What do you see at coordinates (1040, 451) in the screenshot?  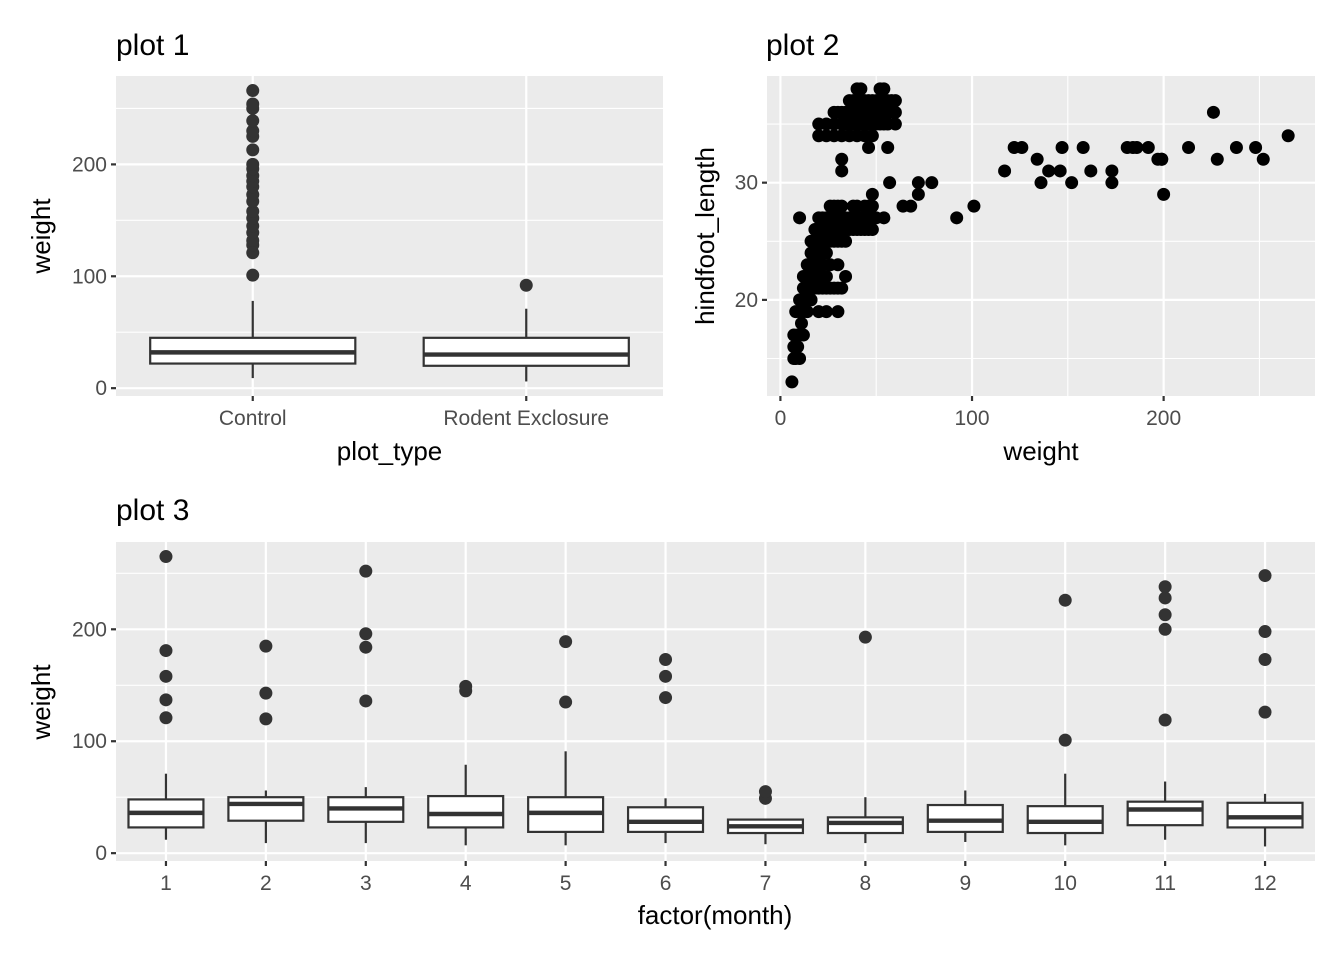 I see `plot-2-x-axis-title: weight` at bounding box center [1040, 451].